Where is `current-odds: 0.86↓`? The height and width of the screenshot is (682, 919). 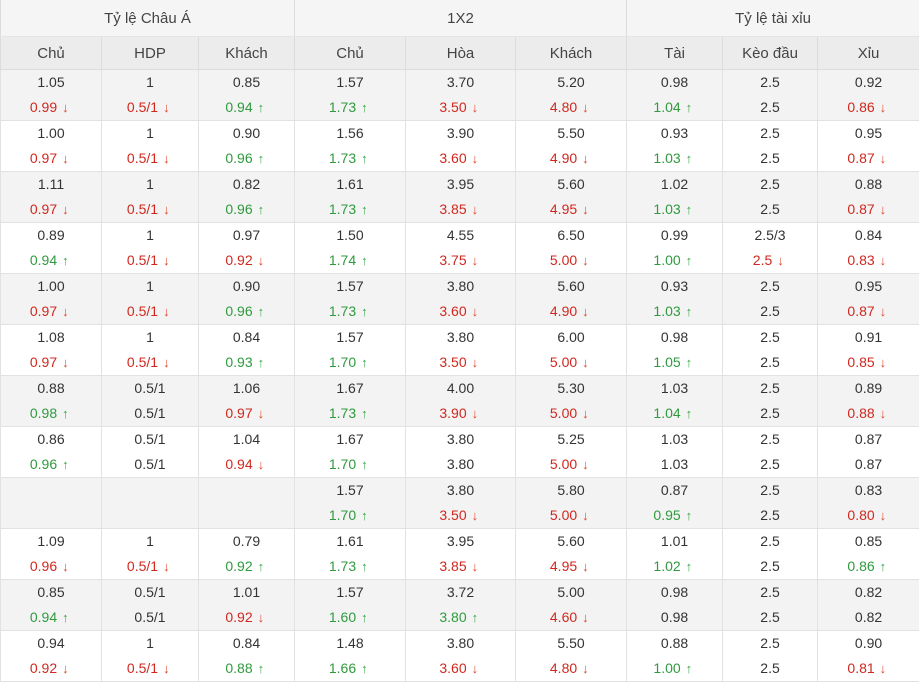 current-odds: 0.86↓ is located at coordinates (868, 107).